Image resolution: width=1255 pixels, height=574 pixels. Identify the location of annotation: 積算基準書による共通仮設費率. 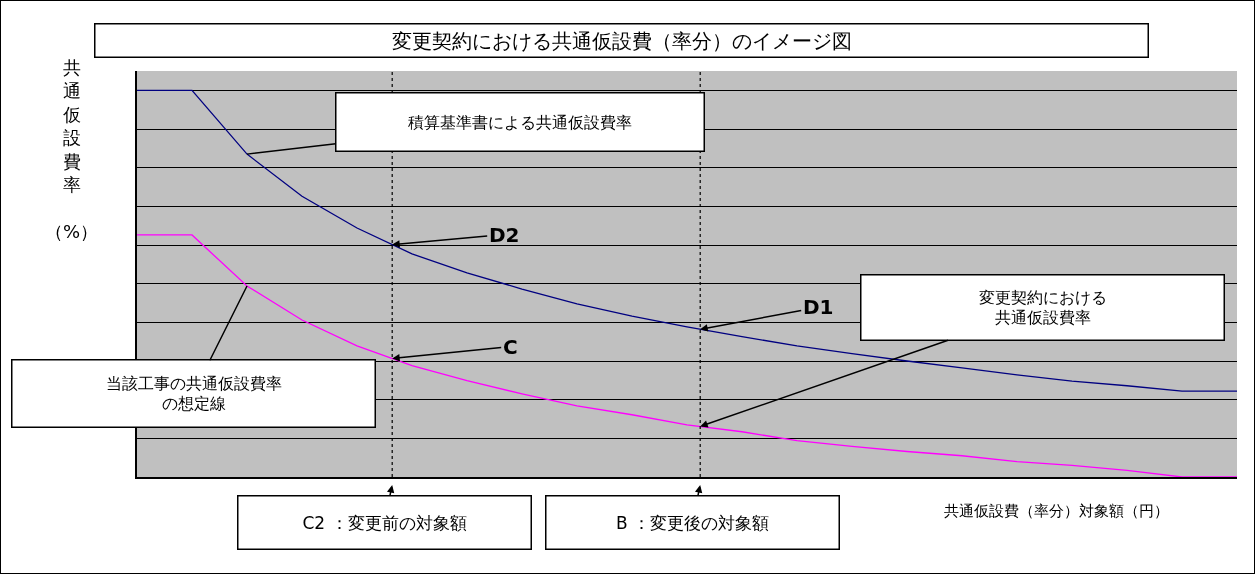
(520, 122).